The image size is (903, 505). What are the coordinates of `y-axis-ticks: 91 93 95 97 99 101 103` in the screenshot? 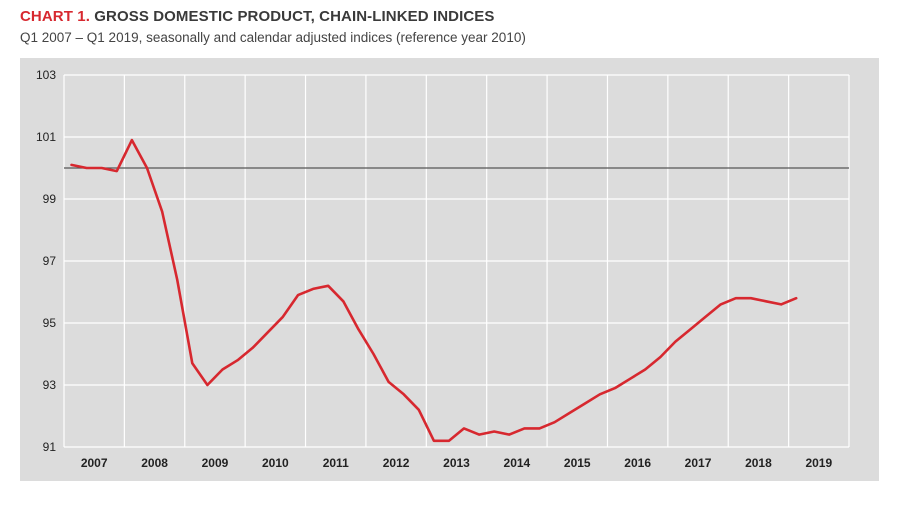 It's located at (46, 261).